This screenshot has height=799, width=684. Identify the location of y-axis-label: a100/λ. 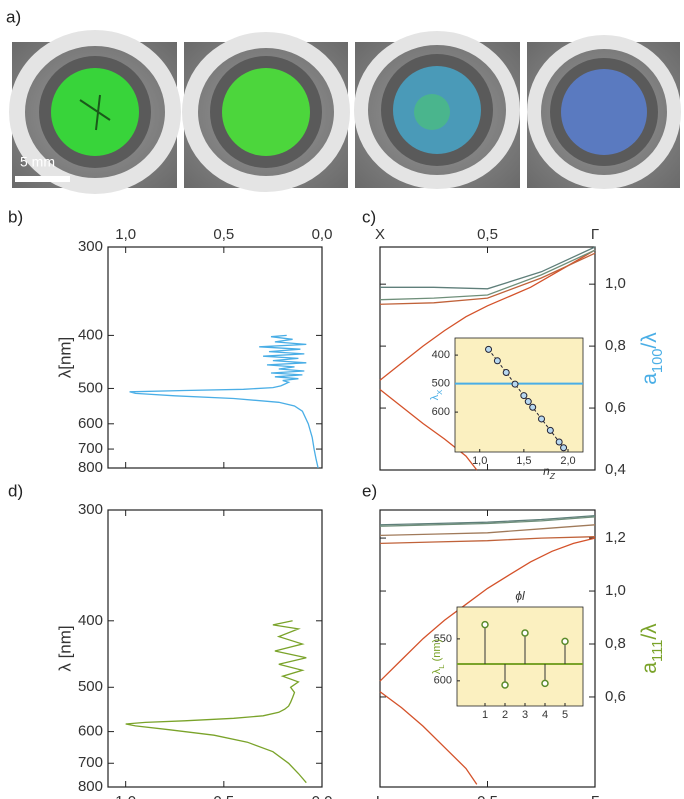
(652, 358).